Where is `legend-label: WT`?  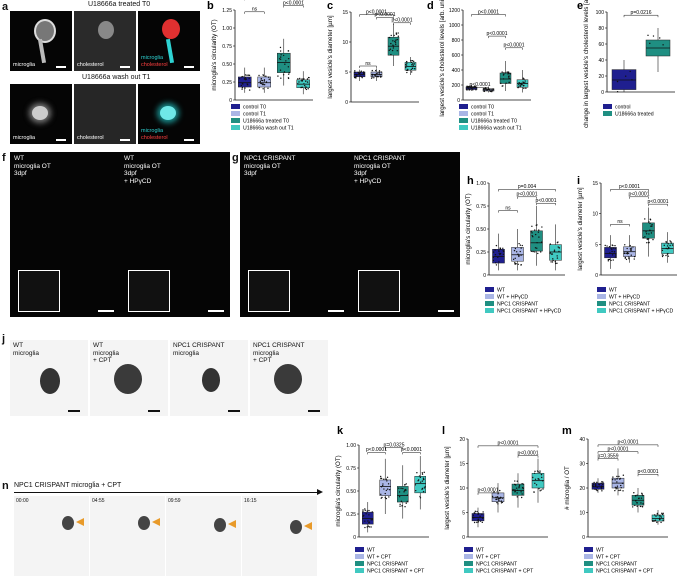 legend-label: WT is located at coordinates (371, 551).